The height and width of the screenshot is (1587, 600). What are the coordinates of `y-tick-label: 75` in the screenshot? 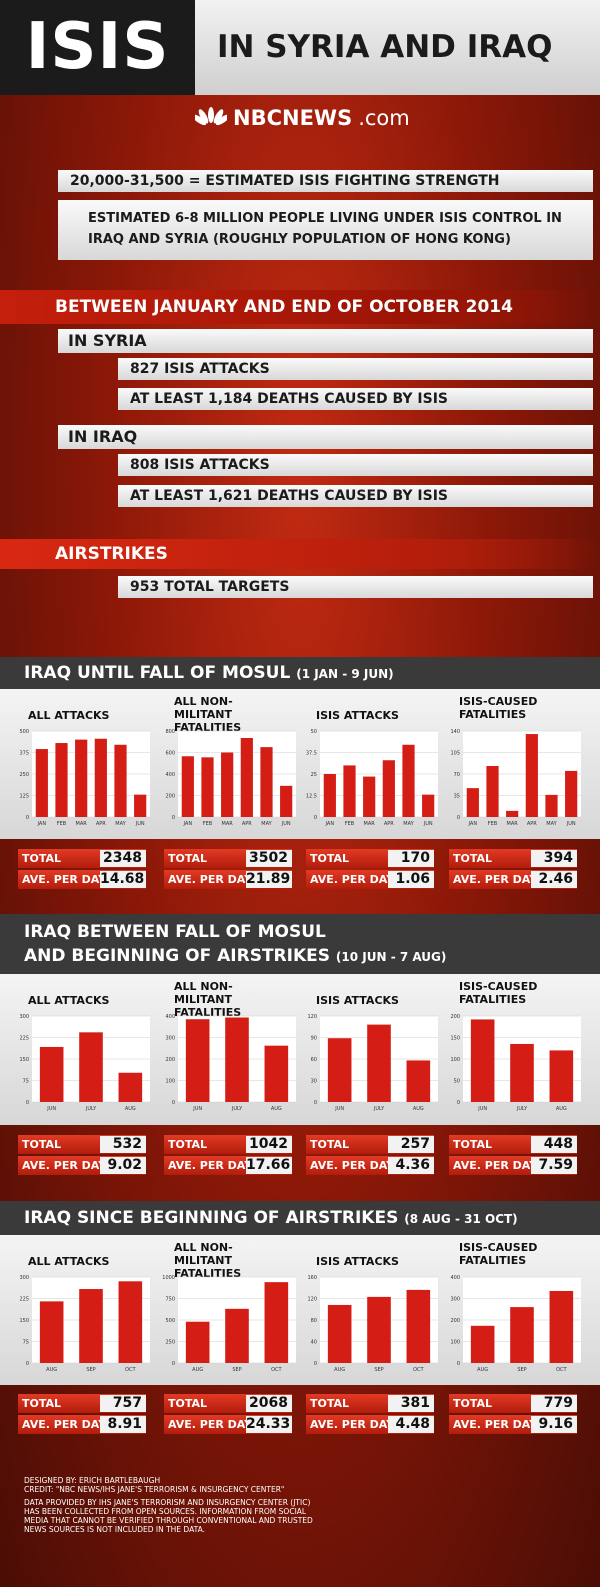 It's located at (26, 1343).